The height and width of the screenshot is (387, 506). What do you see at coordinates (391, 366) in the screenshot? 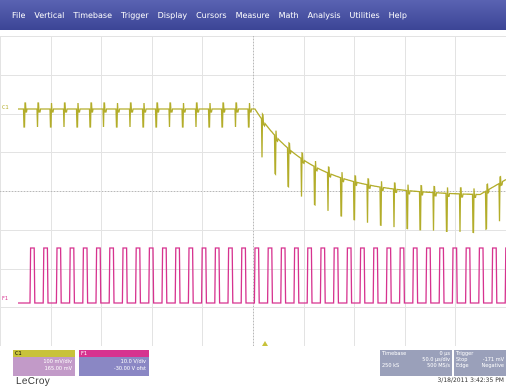
I see `timebase-samples: 250 kS` at bounding box center [391, 366].